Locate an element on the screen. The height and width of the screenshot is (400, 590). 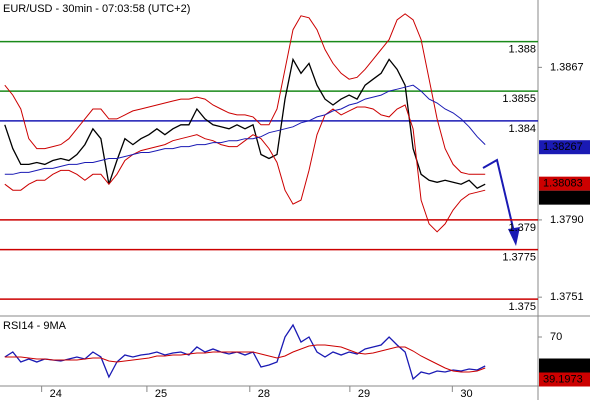
level-label: 1.384 is located at coordinates (522, 129).